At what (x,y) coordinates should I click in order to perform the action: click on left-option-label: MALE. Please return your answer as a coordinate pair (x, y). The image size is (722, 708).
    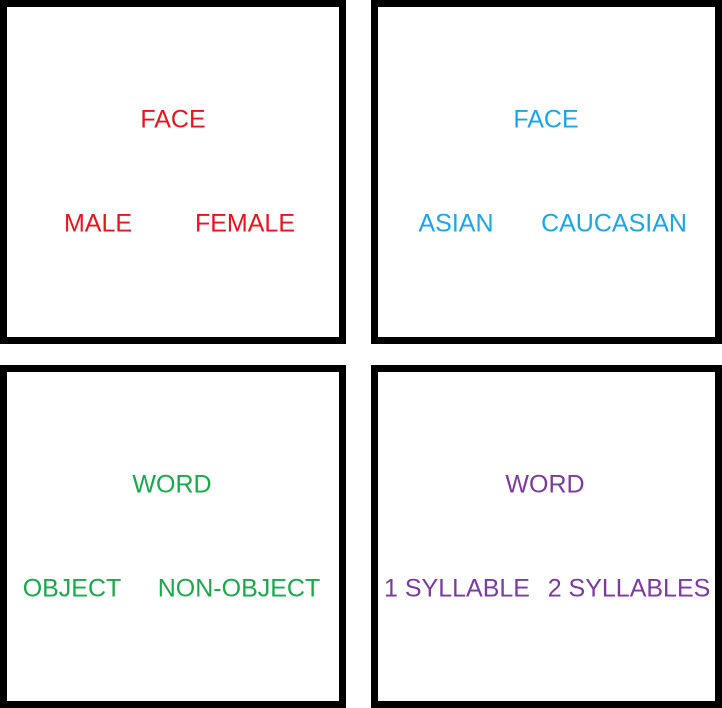
    Looking at the image, I should click on (98, 223).